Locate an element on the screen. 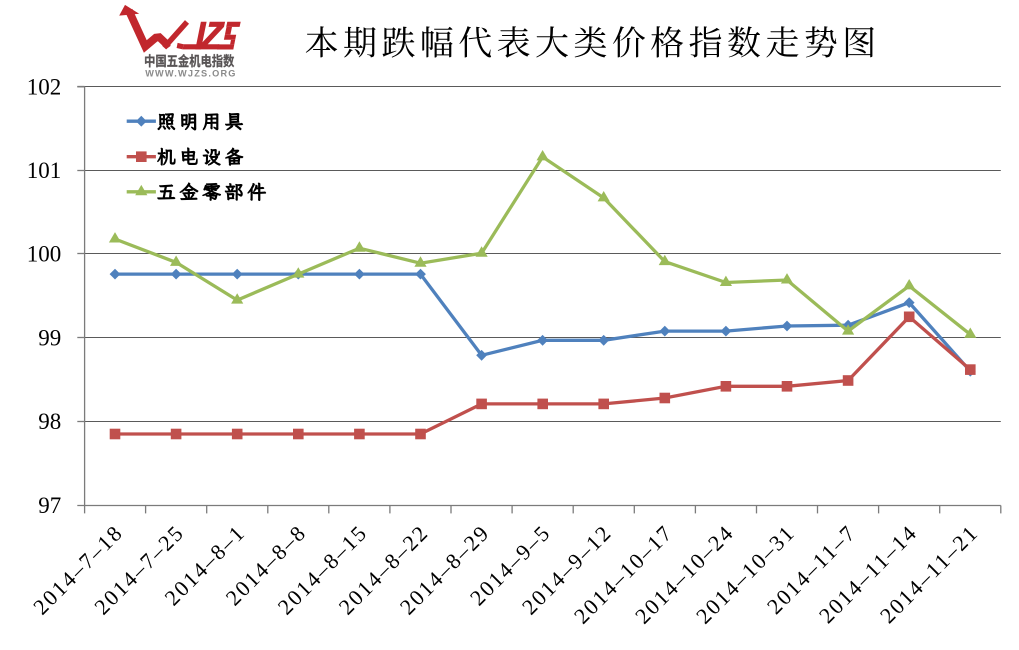 This screenshot has height=650, width=1019. svg-text: 98 is located at coordinates (49, 421).